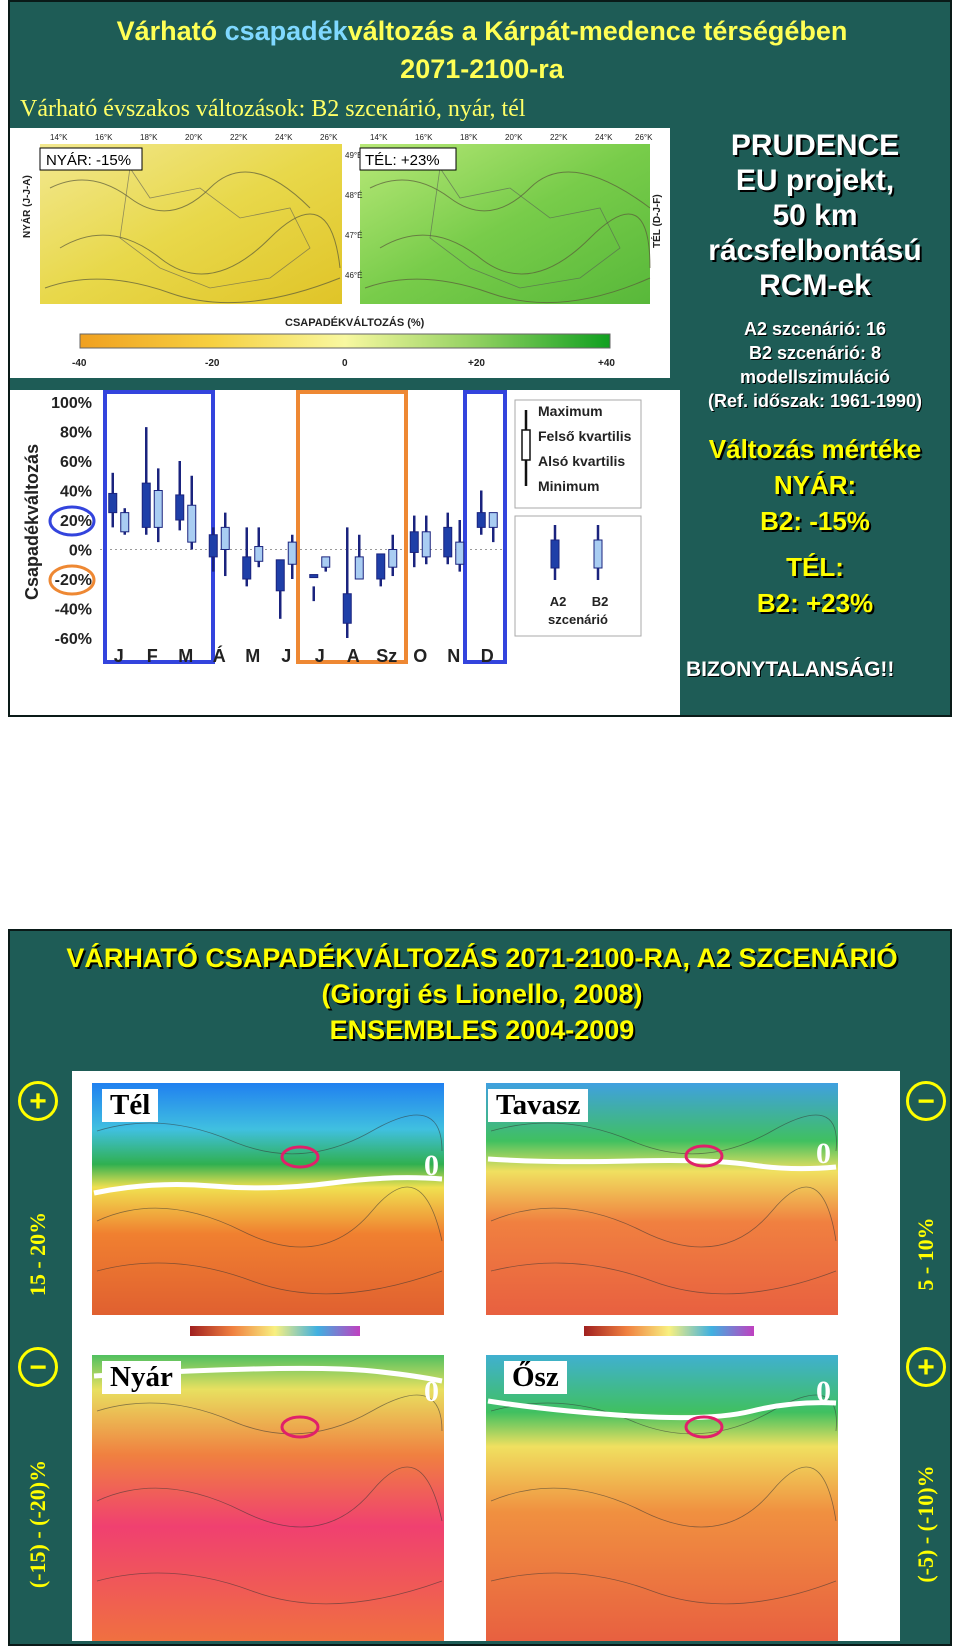  I want to click on lon-tick: 18°K, so click(149, 137).